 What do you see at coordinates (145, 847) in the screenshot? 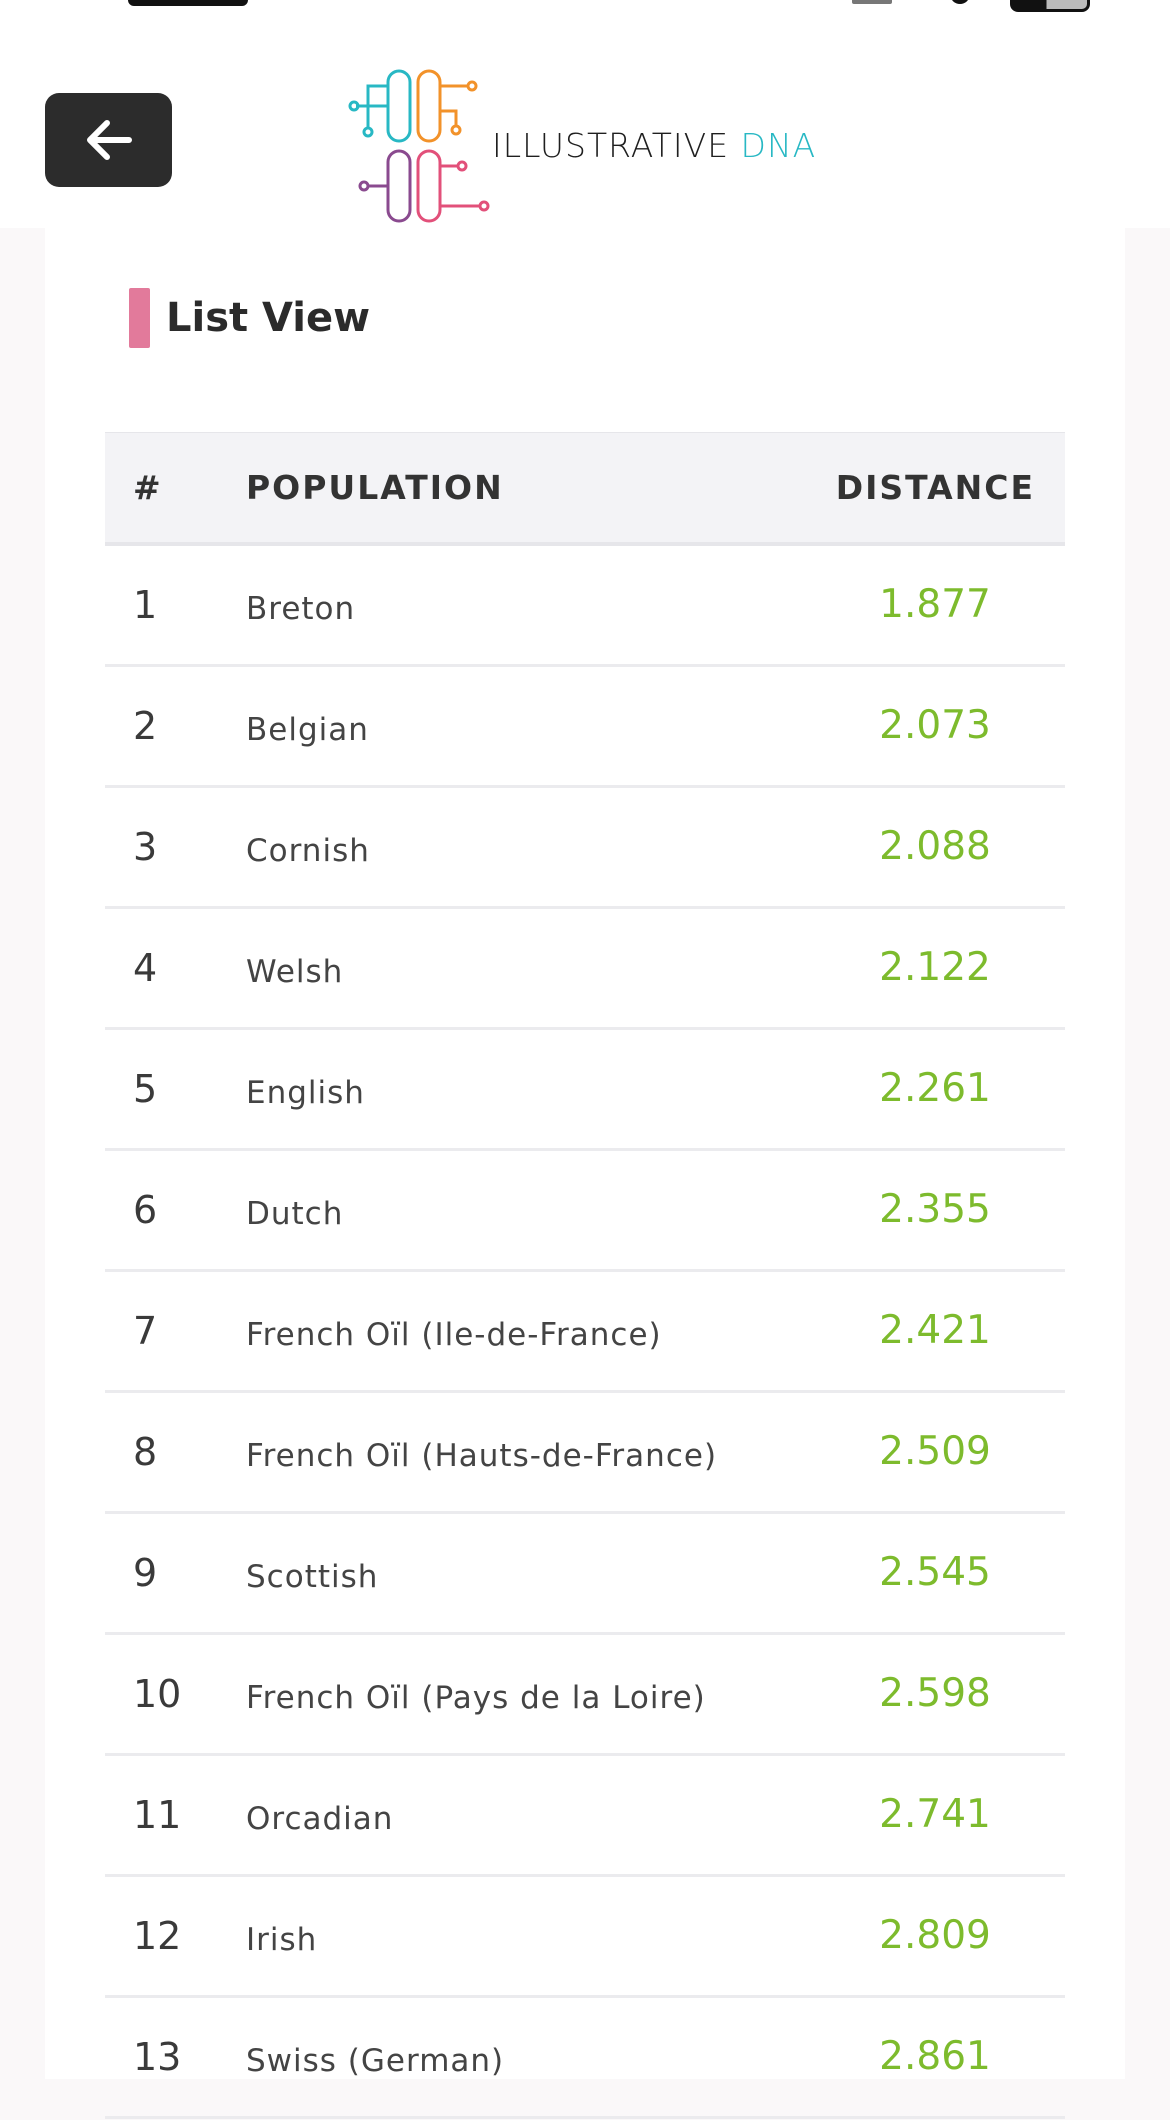
I see `row-rank: 3` at bounding box center [145, 847].